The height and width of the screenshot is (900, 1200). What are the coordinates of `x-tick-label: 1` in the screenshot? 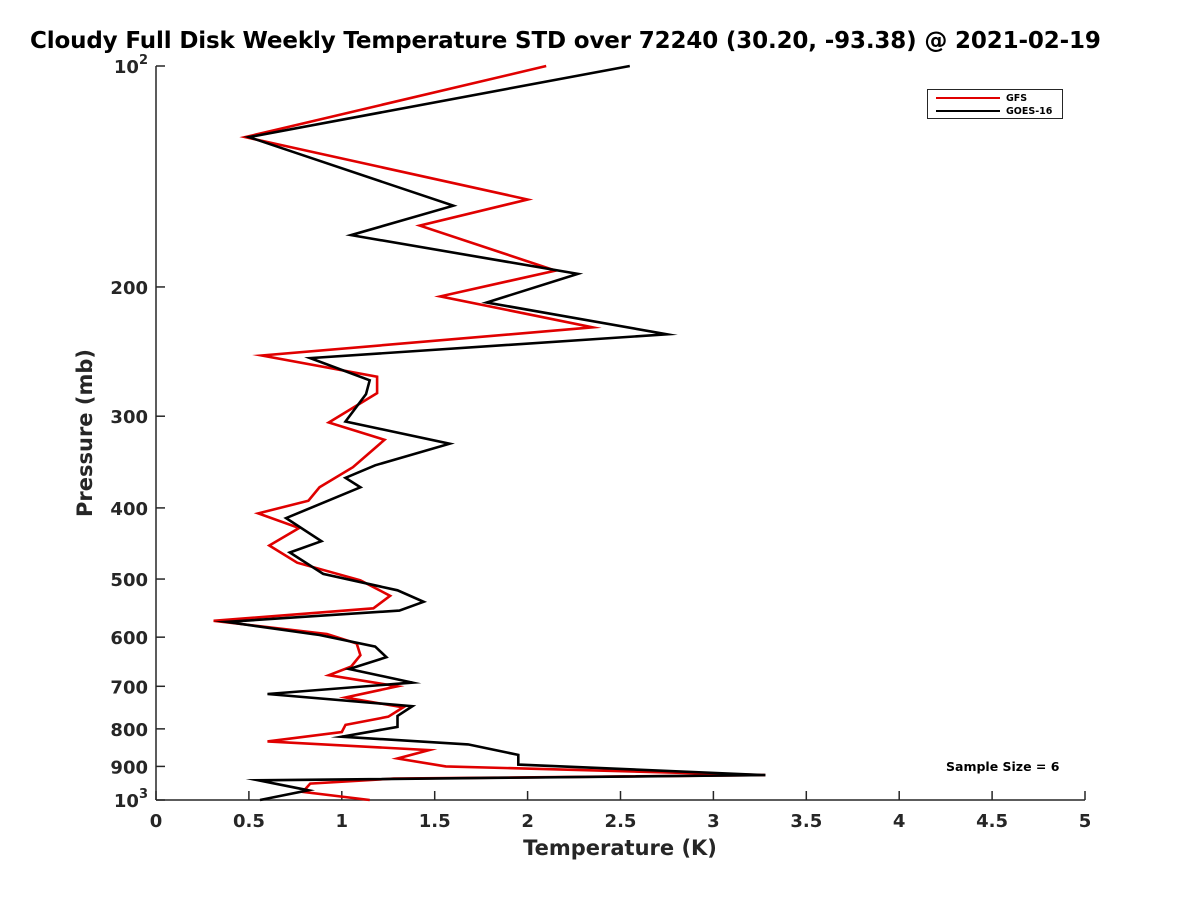 It's located at (342, 821).